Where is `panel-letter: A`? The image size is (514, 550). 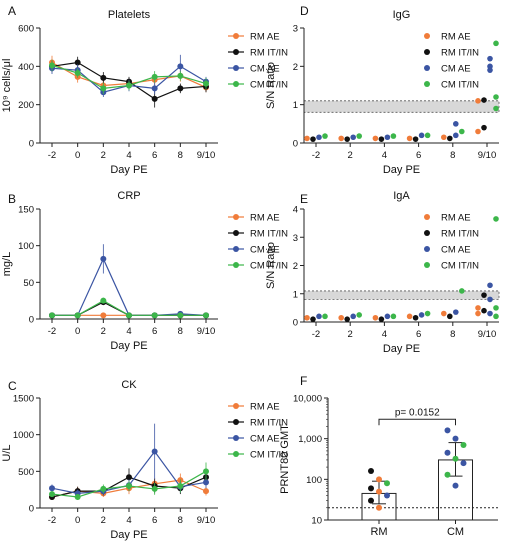 panel-letter: A is located at coordinates (12, 11).